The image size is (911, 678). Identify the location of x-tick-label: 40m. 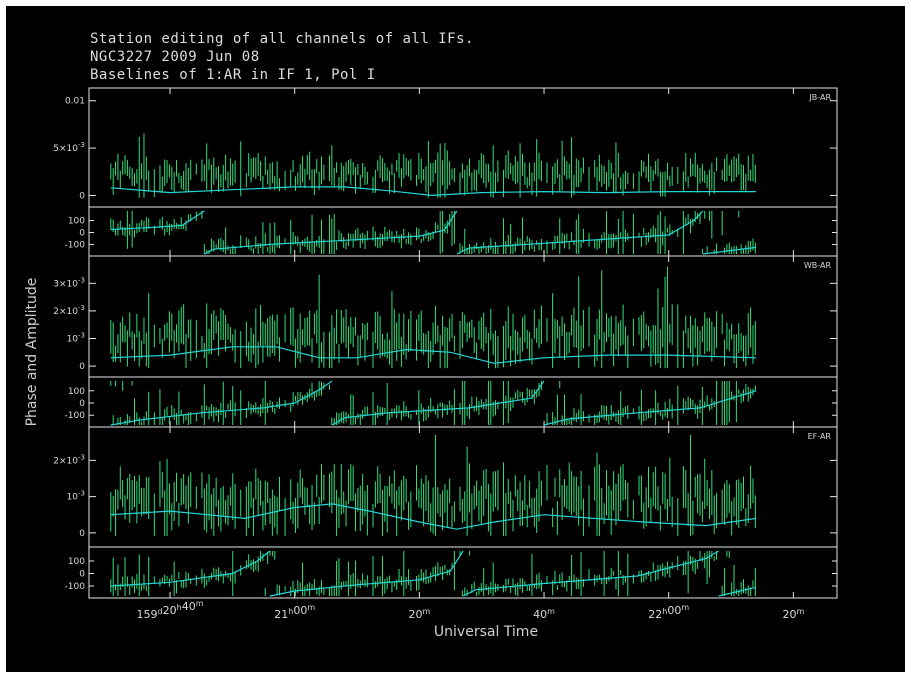
(544, 614).